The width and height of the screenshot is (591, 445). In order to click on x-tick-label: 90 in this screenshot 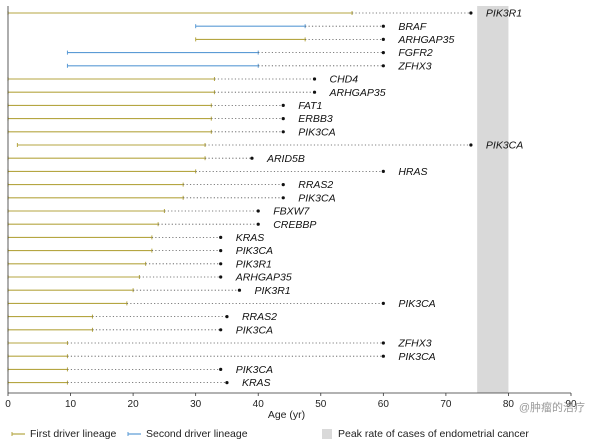, I will do `click(571, 404)`.